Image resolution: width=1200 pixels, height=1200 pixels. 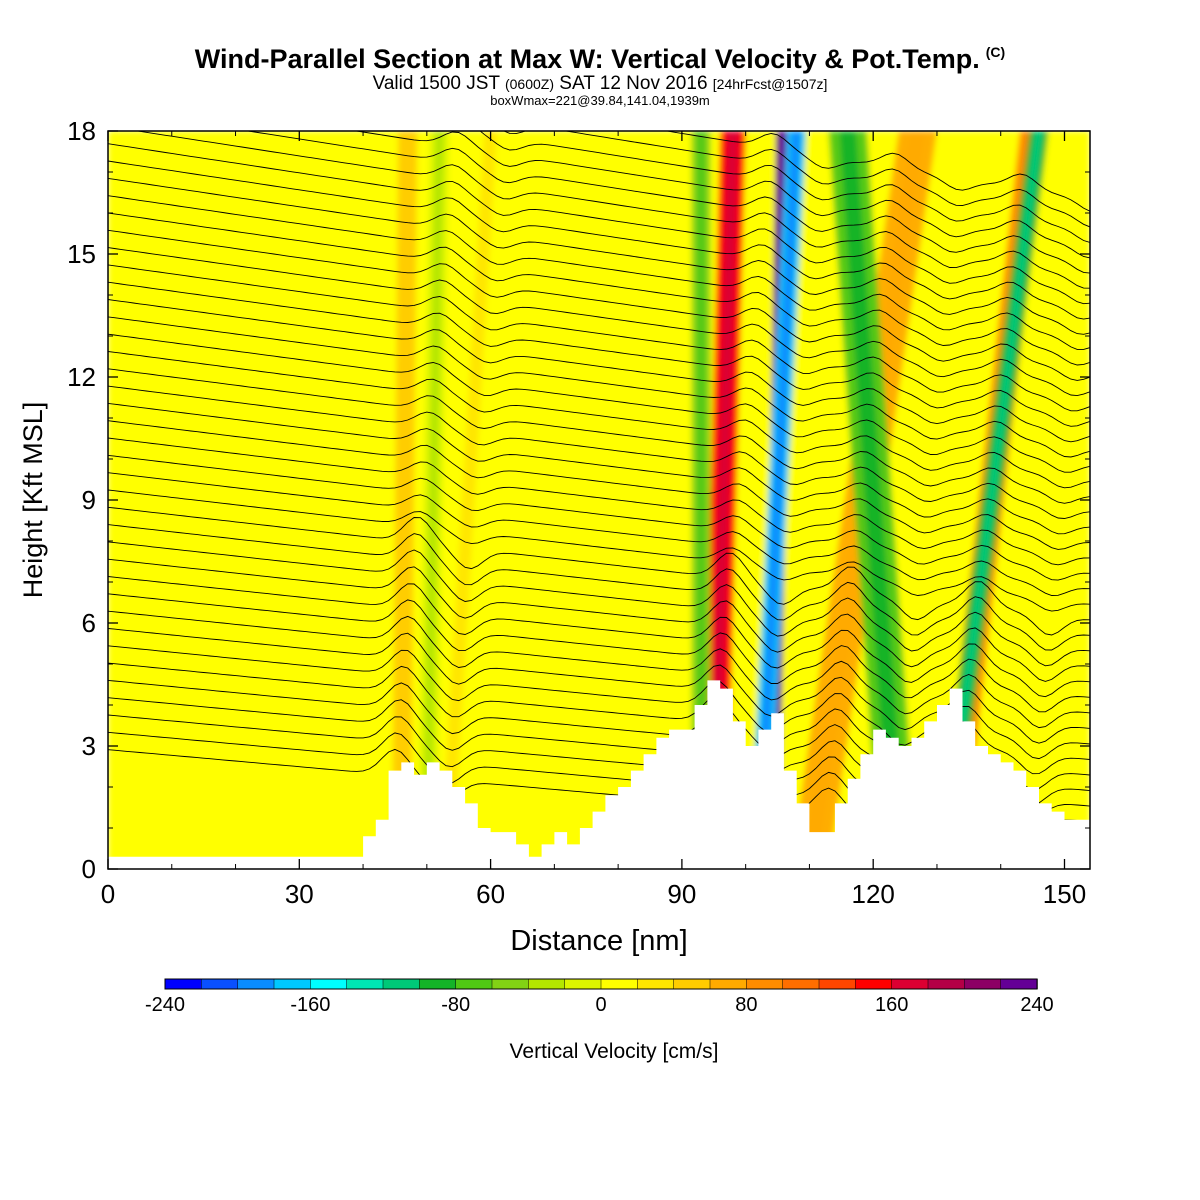 What do you see at coordinates (681, 894) in the screenshot?
I see `x-tick-label: 90` at bounding box center [681, 894].